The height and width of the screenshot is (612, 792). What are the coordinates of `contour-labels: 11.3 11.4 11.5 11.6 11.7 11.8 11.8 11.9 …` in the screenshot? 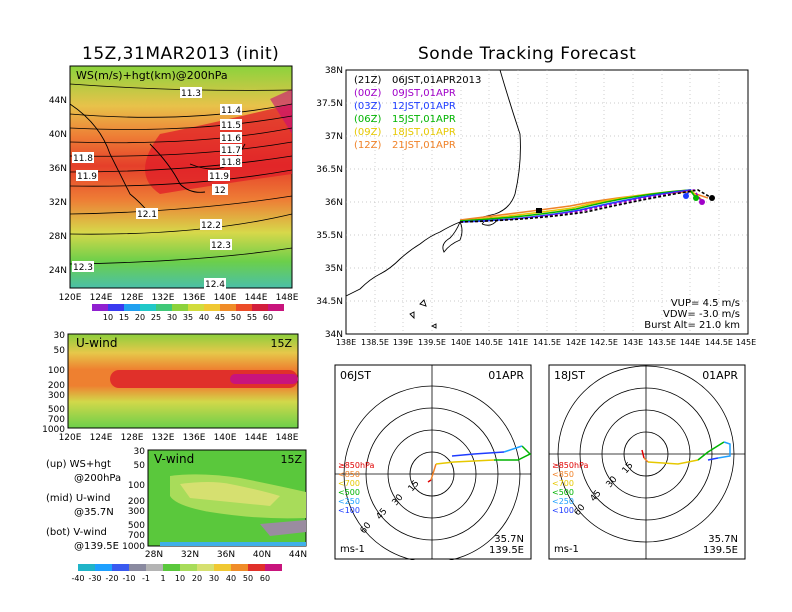 It's located at (157, 188).